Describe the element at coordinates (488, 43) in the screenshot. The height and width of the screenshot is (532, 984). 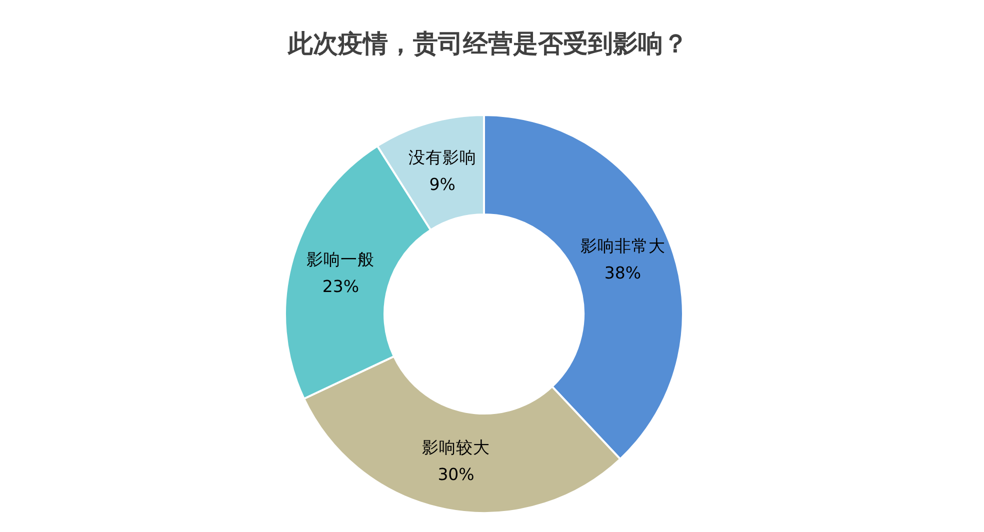
I see `title: 此次疫情，贵司经营是否受到影响？` at that location.